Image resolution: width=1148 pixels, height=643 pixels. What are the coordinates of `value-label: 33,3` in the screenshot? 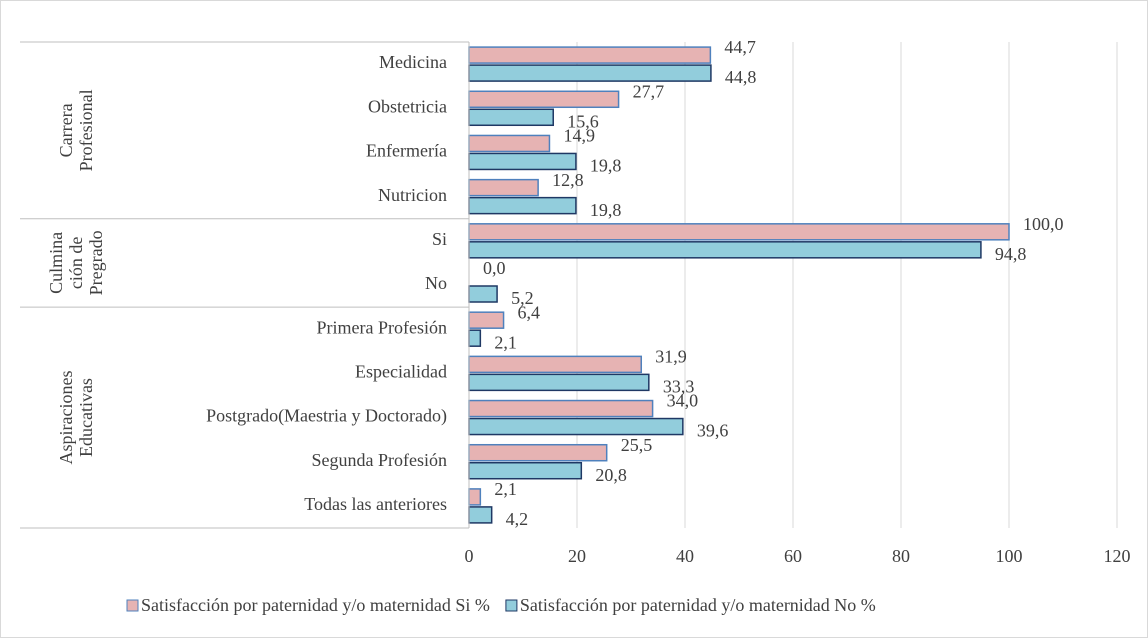 It's located at (679, 386).